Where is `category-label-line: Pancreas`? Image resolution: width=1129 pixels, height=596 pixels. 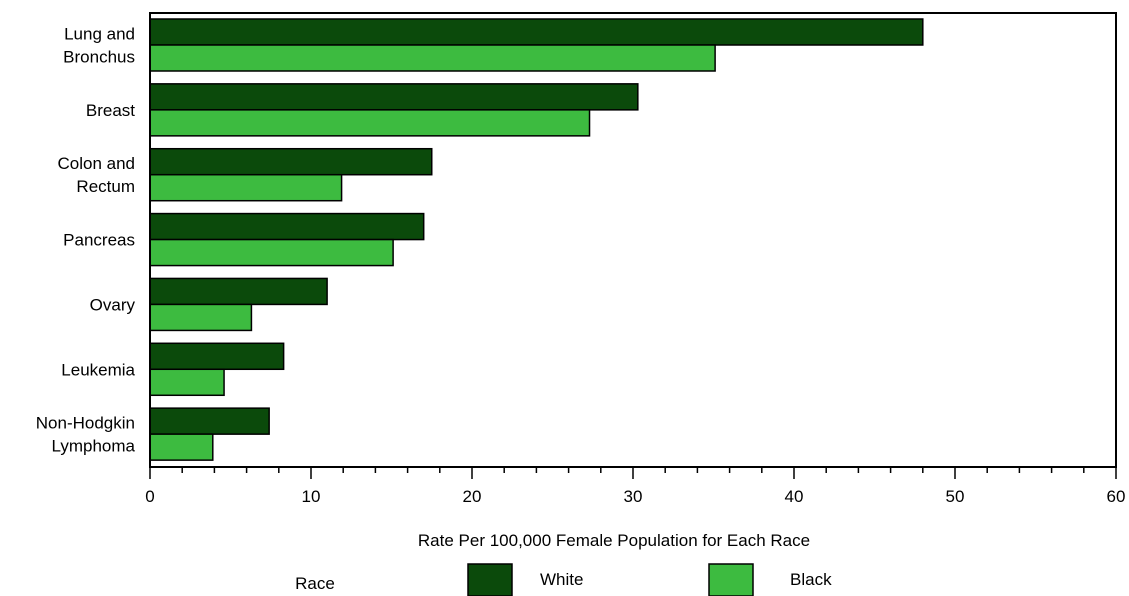 category-label-line: Pancreas is located at coordinates (99, 240).